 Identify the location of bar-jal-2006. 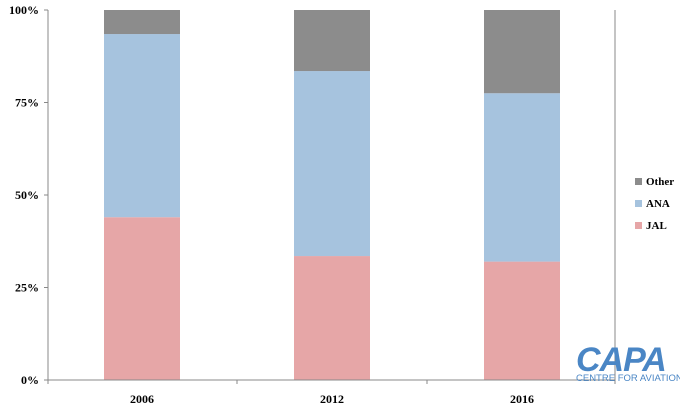
(142, 298).